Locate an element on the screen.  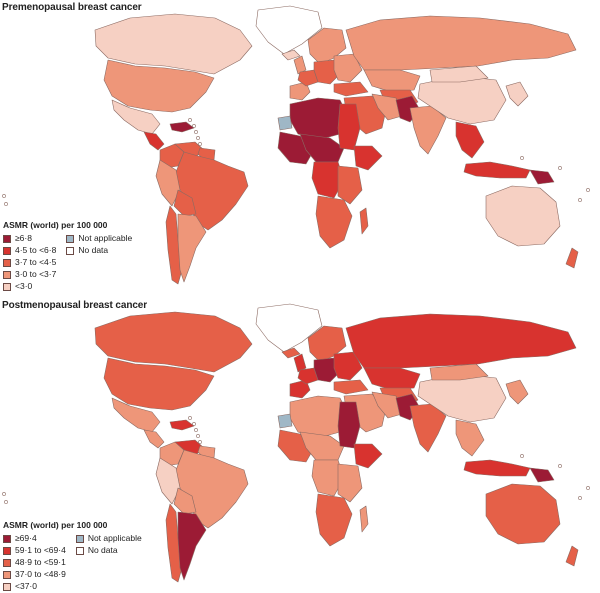
legend-label: 37·0 to <48·9 is located at coordinates (40, 574).